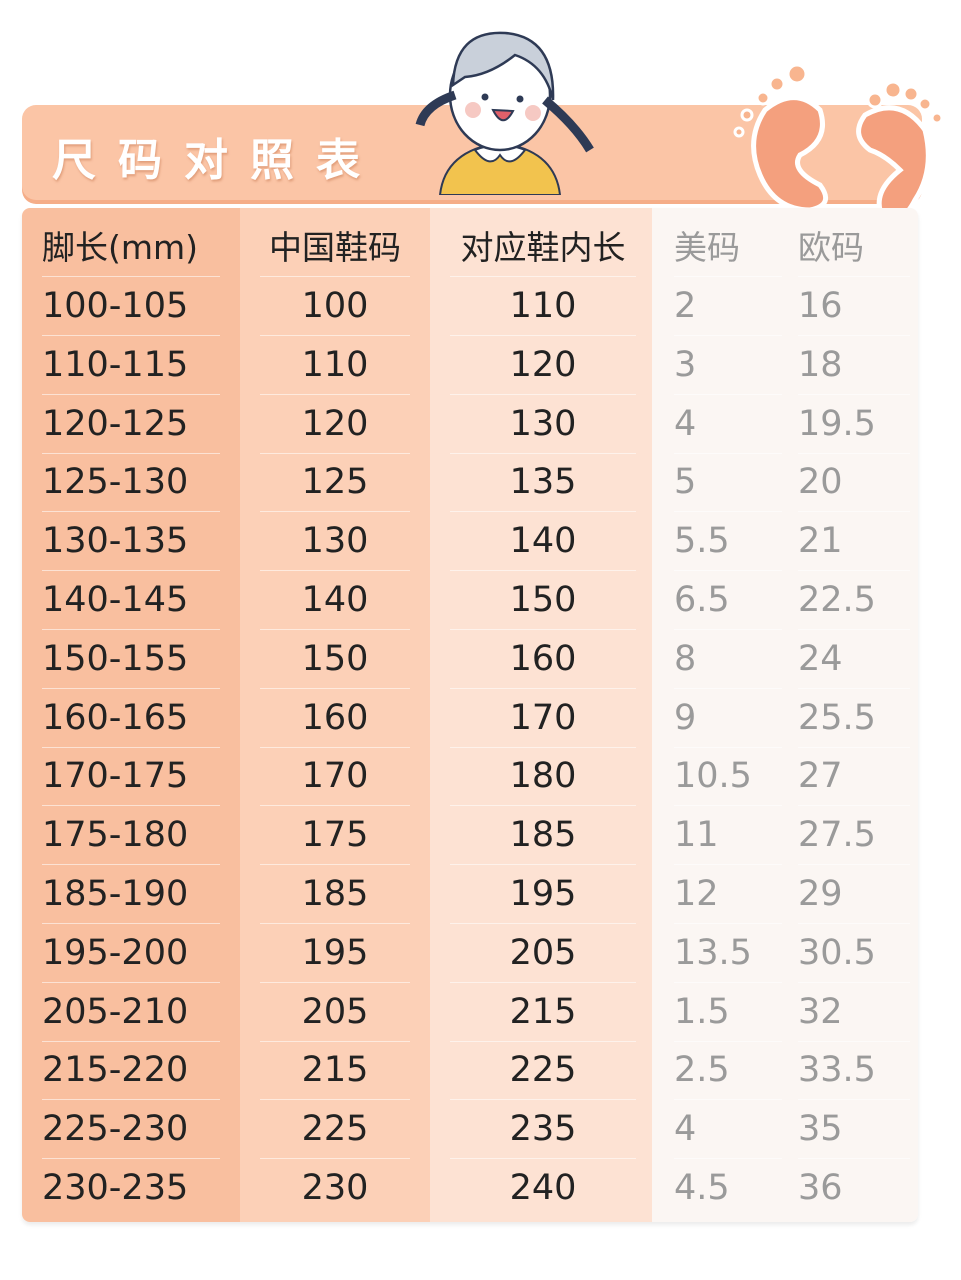 The image size is (961, 1280). Describe the element at coordinates (728, 600) in the screenshot. I see `cell-us-size: 6.5` at that location.